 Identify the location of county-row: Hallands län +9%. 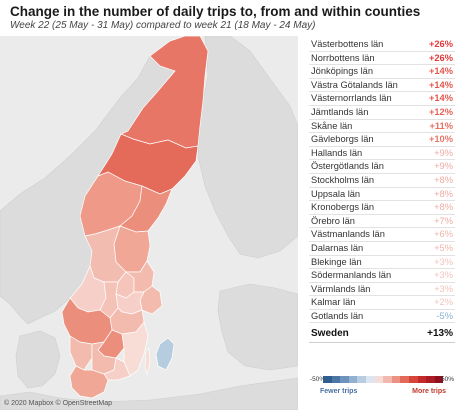
(382, 154).